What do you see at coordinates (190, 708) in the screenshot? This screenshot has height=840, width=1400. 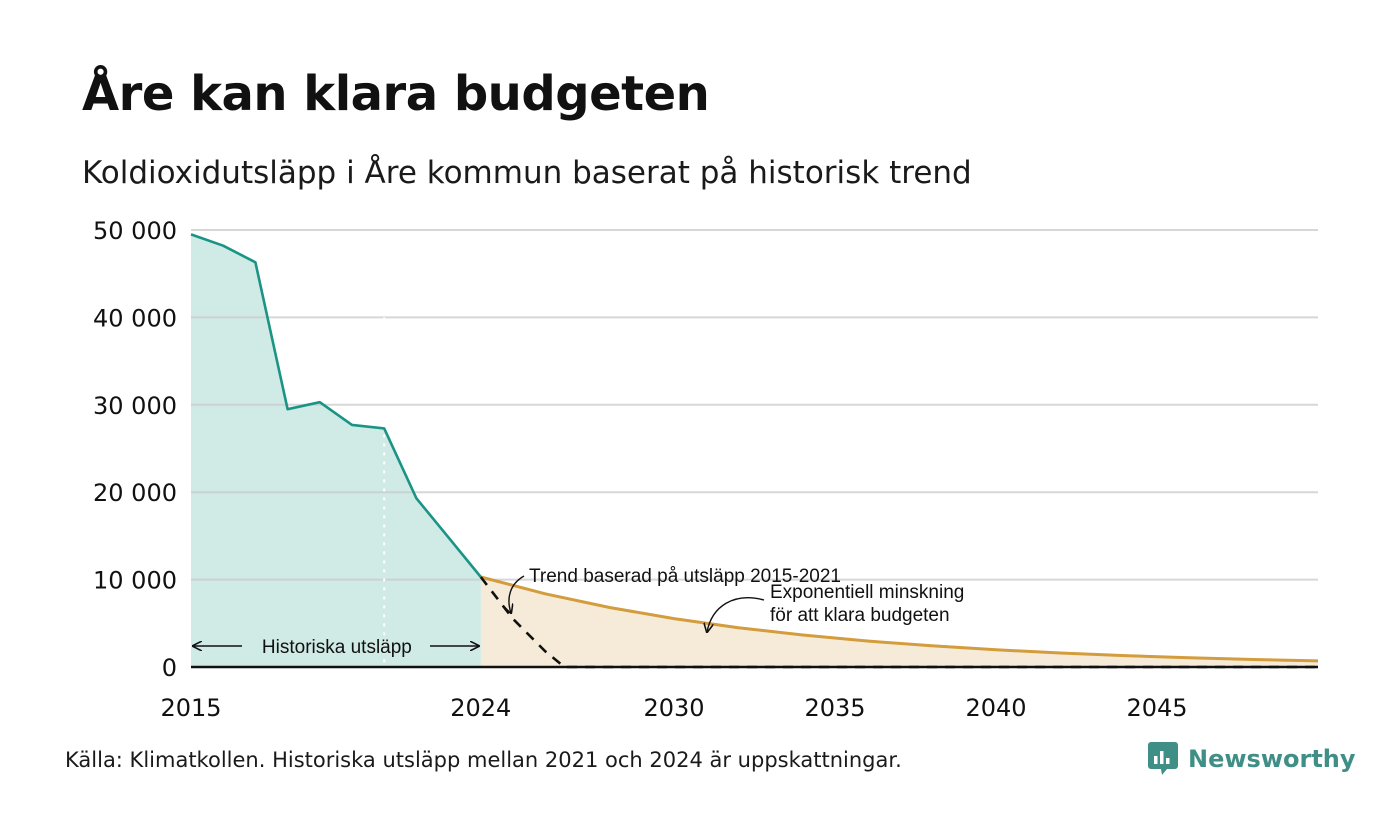 I see `x-tick-label: 2015` at bounding box center [190, 708].